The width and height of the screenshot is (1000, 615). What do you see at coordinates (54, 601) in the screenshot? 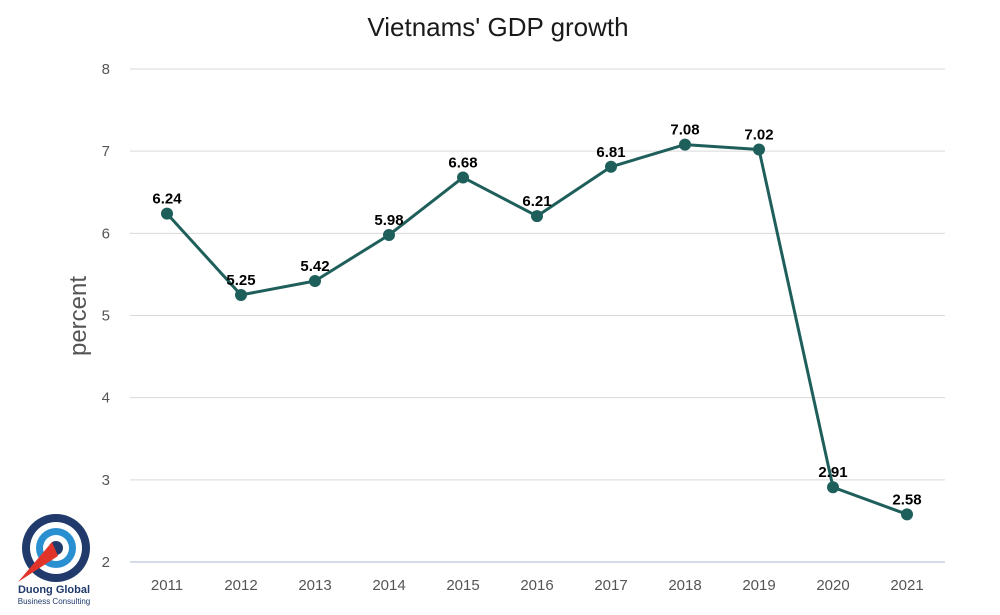
I see `logo-subtitle: Business Consulting` at bounding box center [54, 601].